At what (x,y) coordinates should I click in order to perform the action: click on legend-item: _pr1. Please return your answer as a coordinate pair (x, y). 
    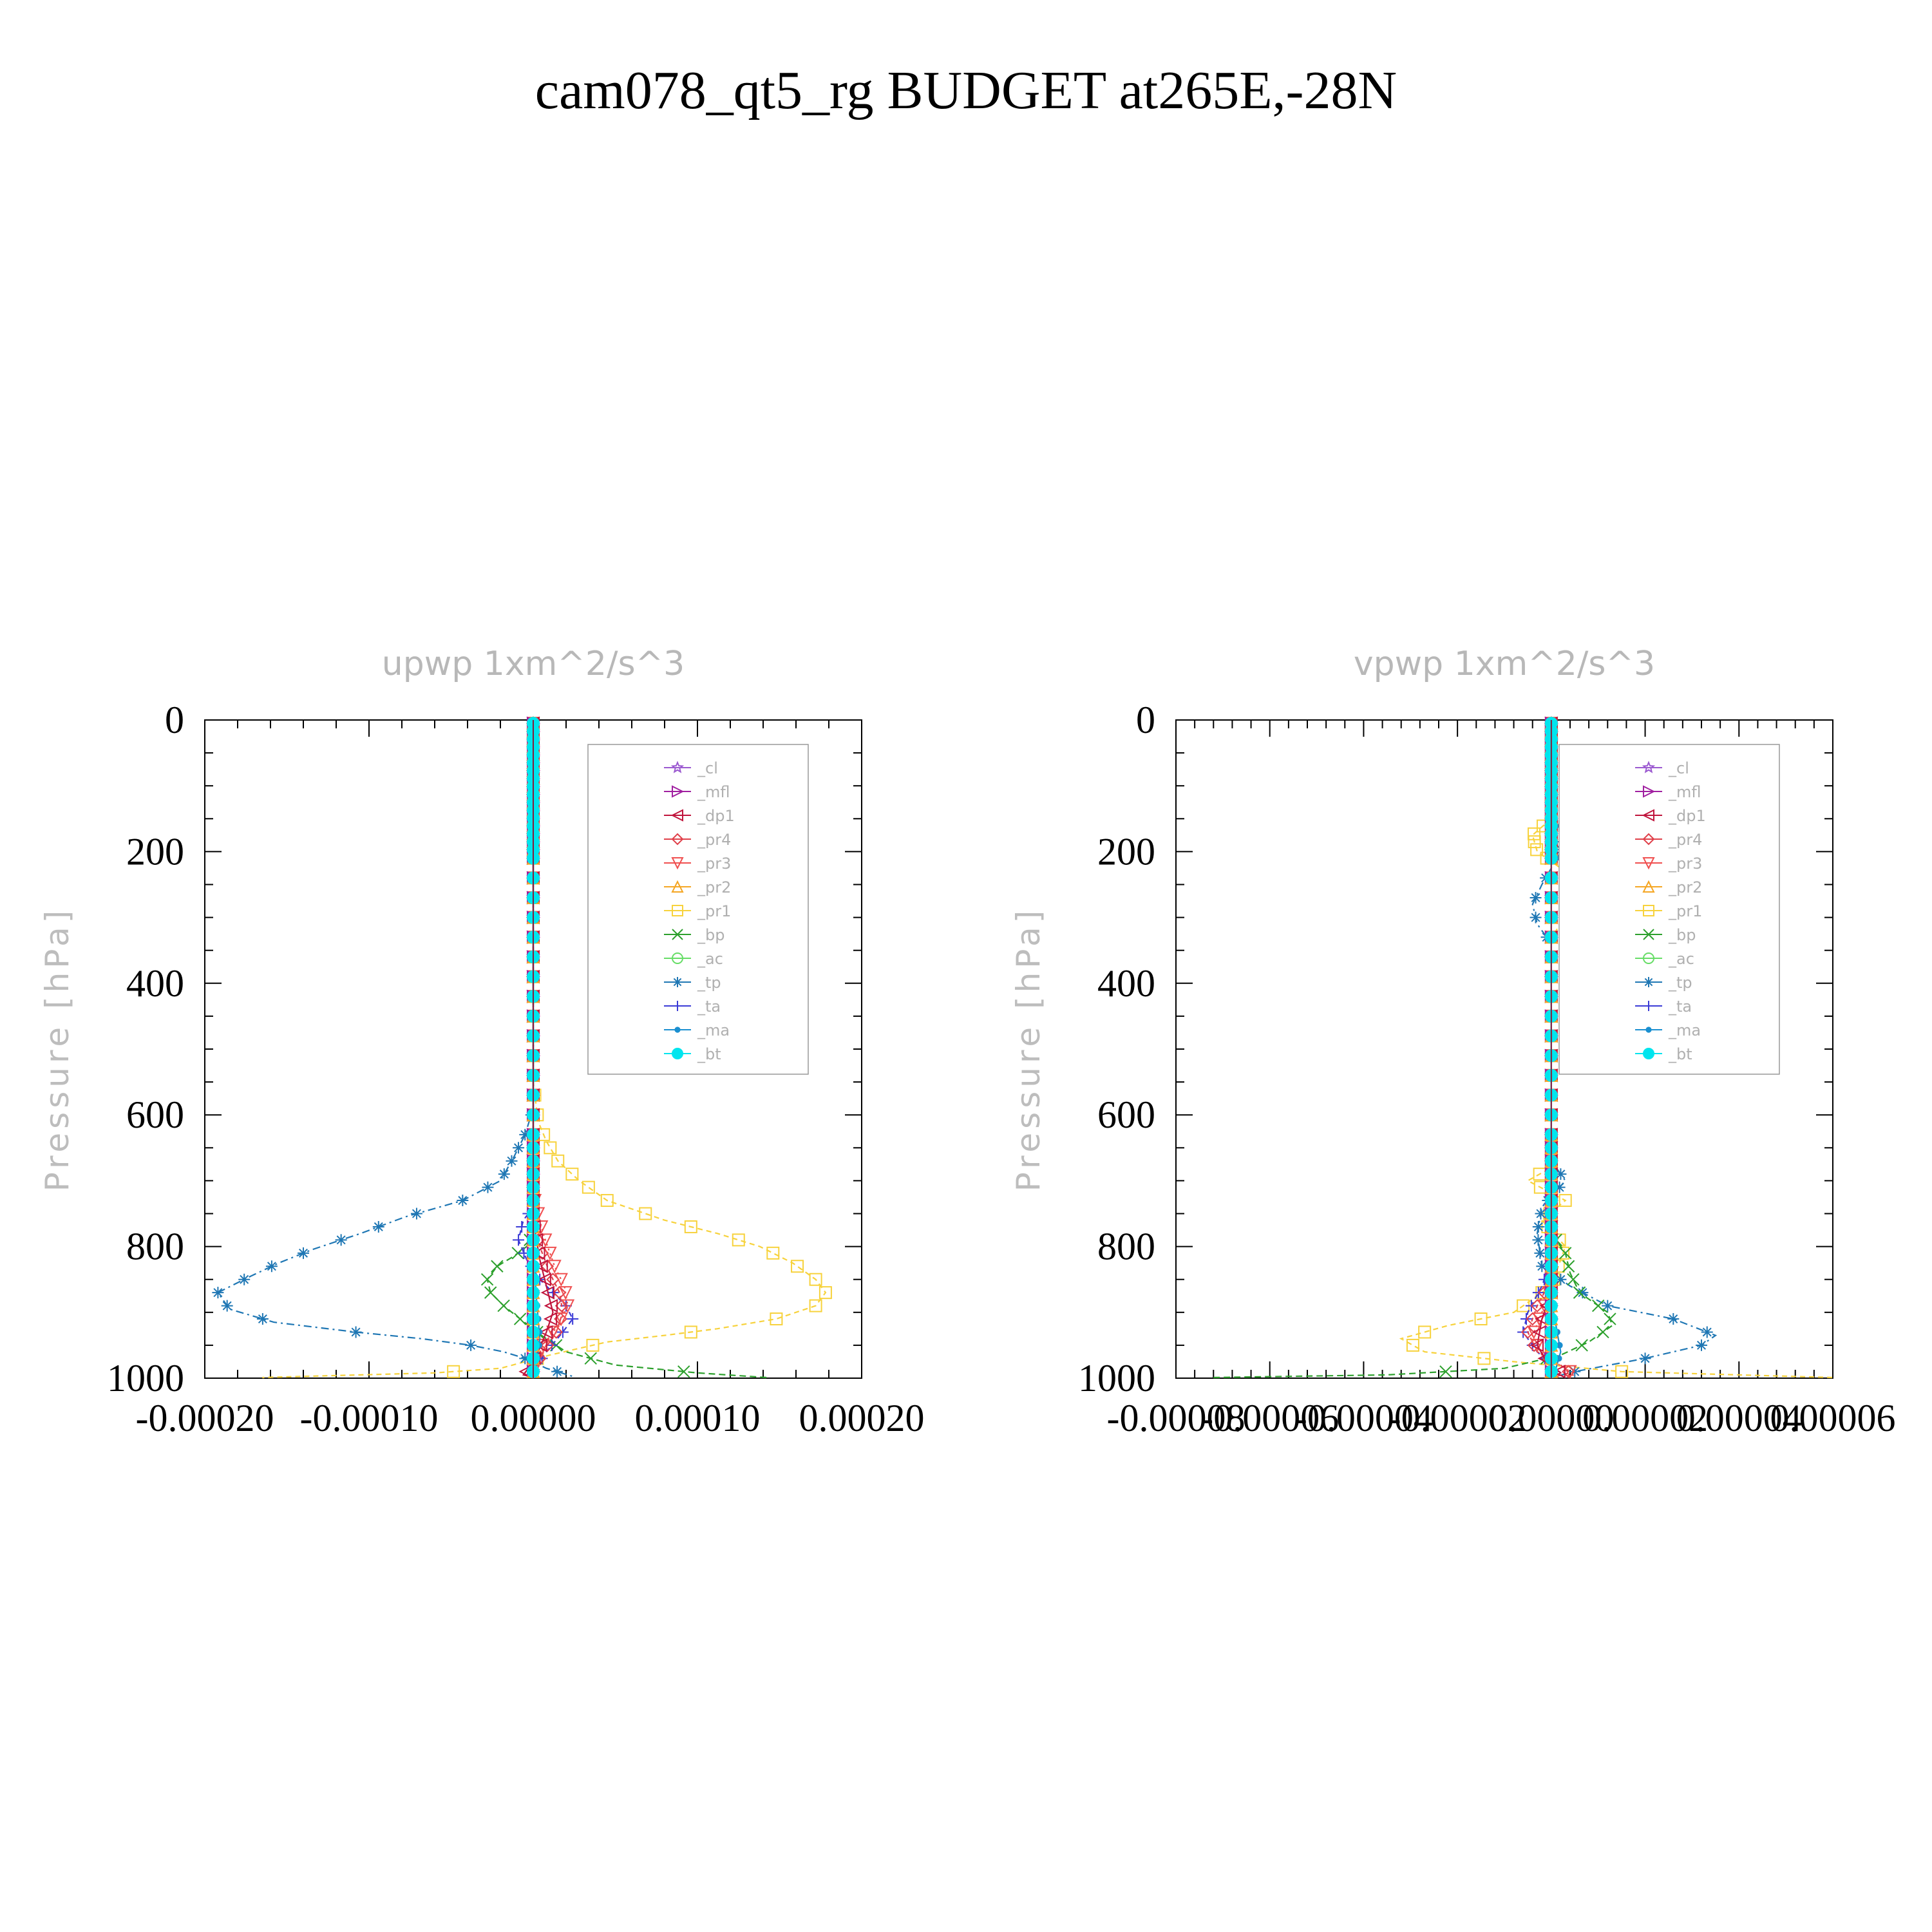
    Looking at the image, I should click on (1669, 911).